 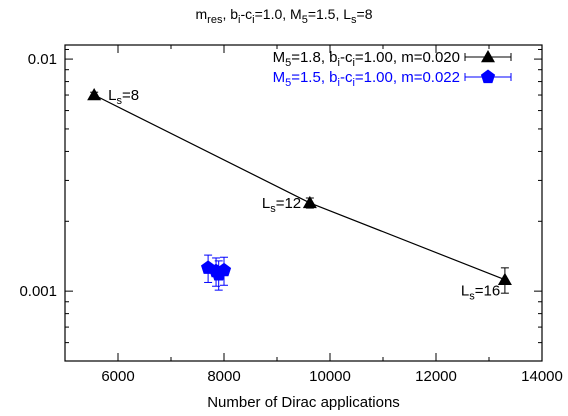 I want to click on point-label: Ls=8, so click(x=123, y=97).